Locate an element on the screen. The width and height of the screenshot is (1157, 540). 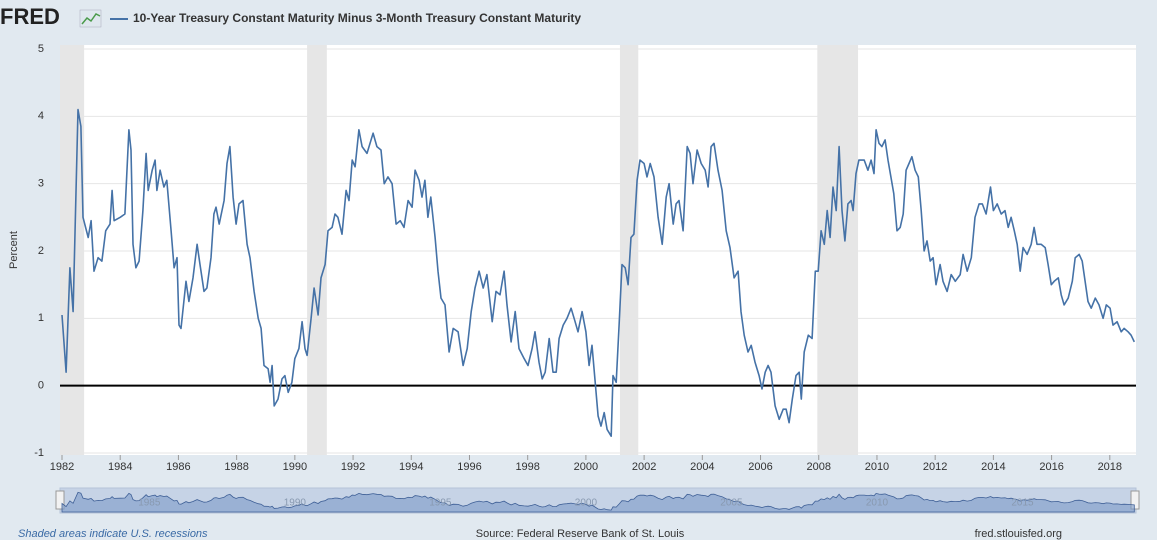
x-tick-label: 1998 is located at coordinates (527, 467).